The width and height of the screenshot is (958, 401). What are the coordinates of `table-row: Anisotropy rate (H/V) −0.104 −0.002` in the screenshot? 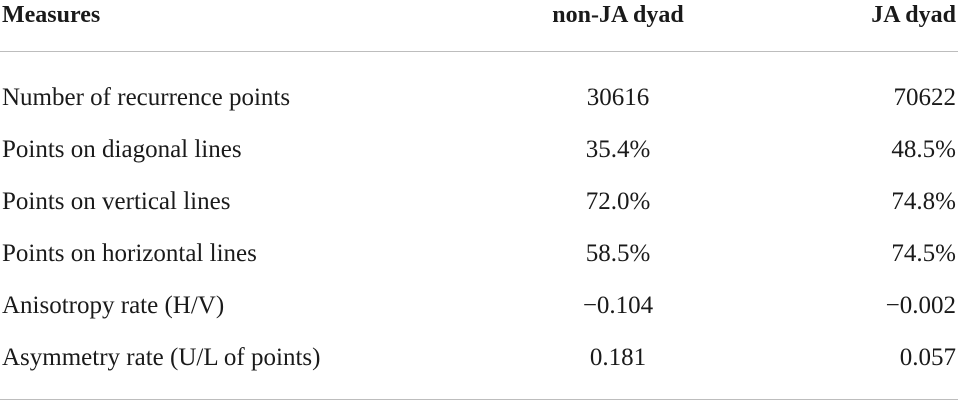 It's located at (479, 306).